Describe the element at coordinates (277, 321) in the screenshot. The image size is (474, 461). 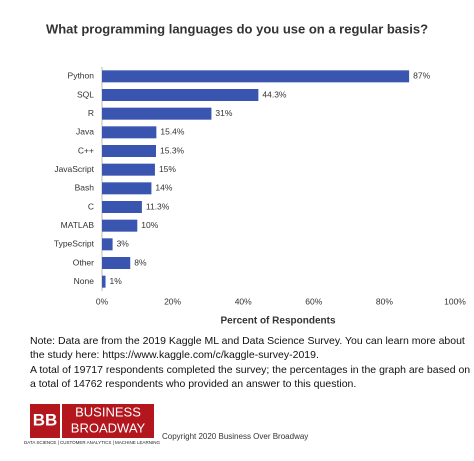
I see `x-axis-title: Percent of Respondents` at that location.